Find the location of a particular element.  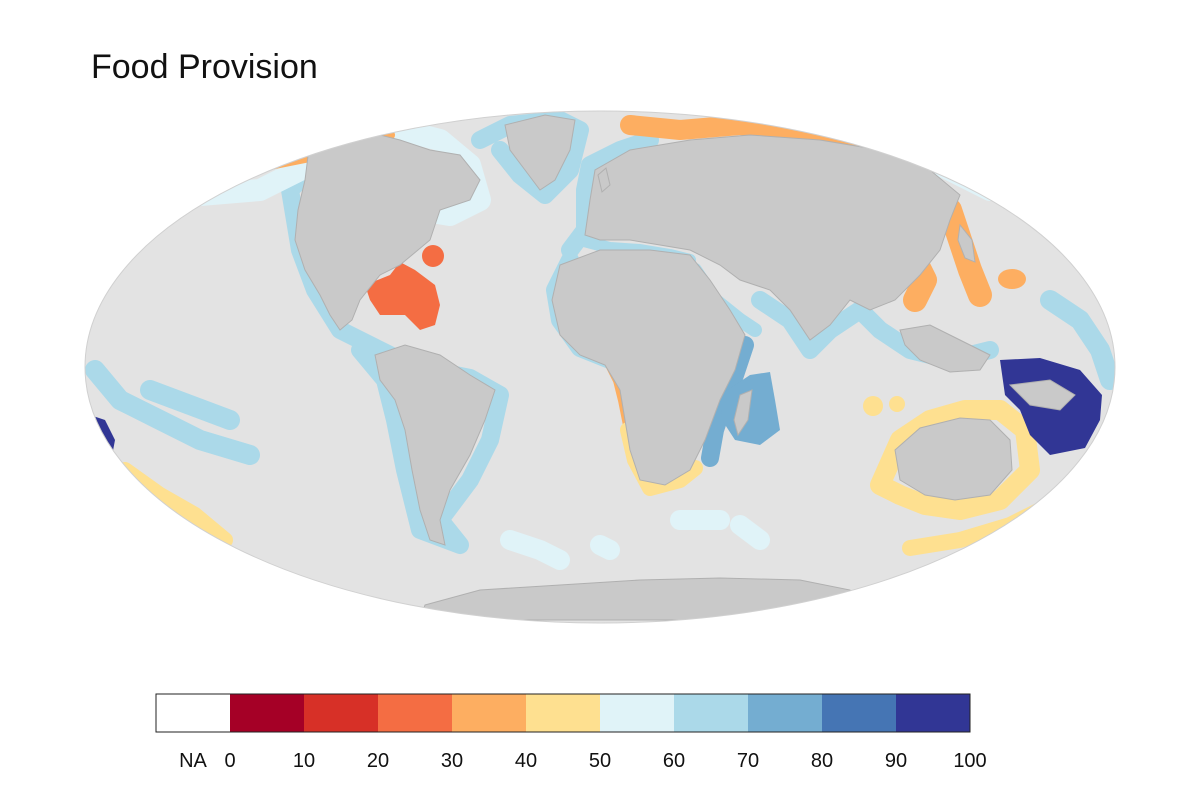

legend-frame is located at coordinates (563, 713).